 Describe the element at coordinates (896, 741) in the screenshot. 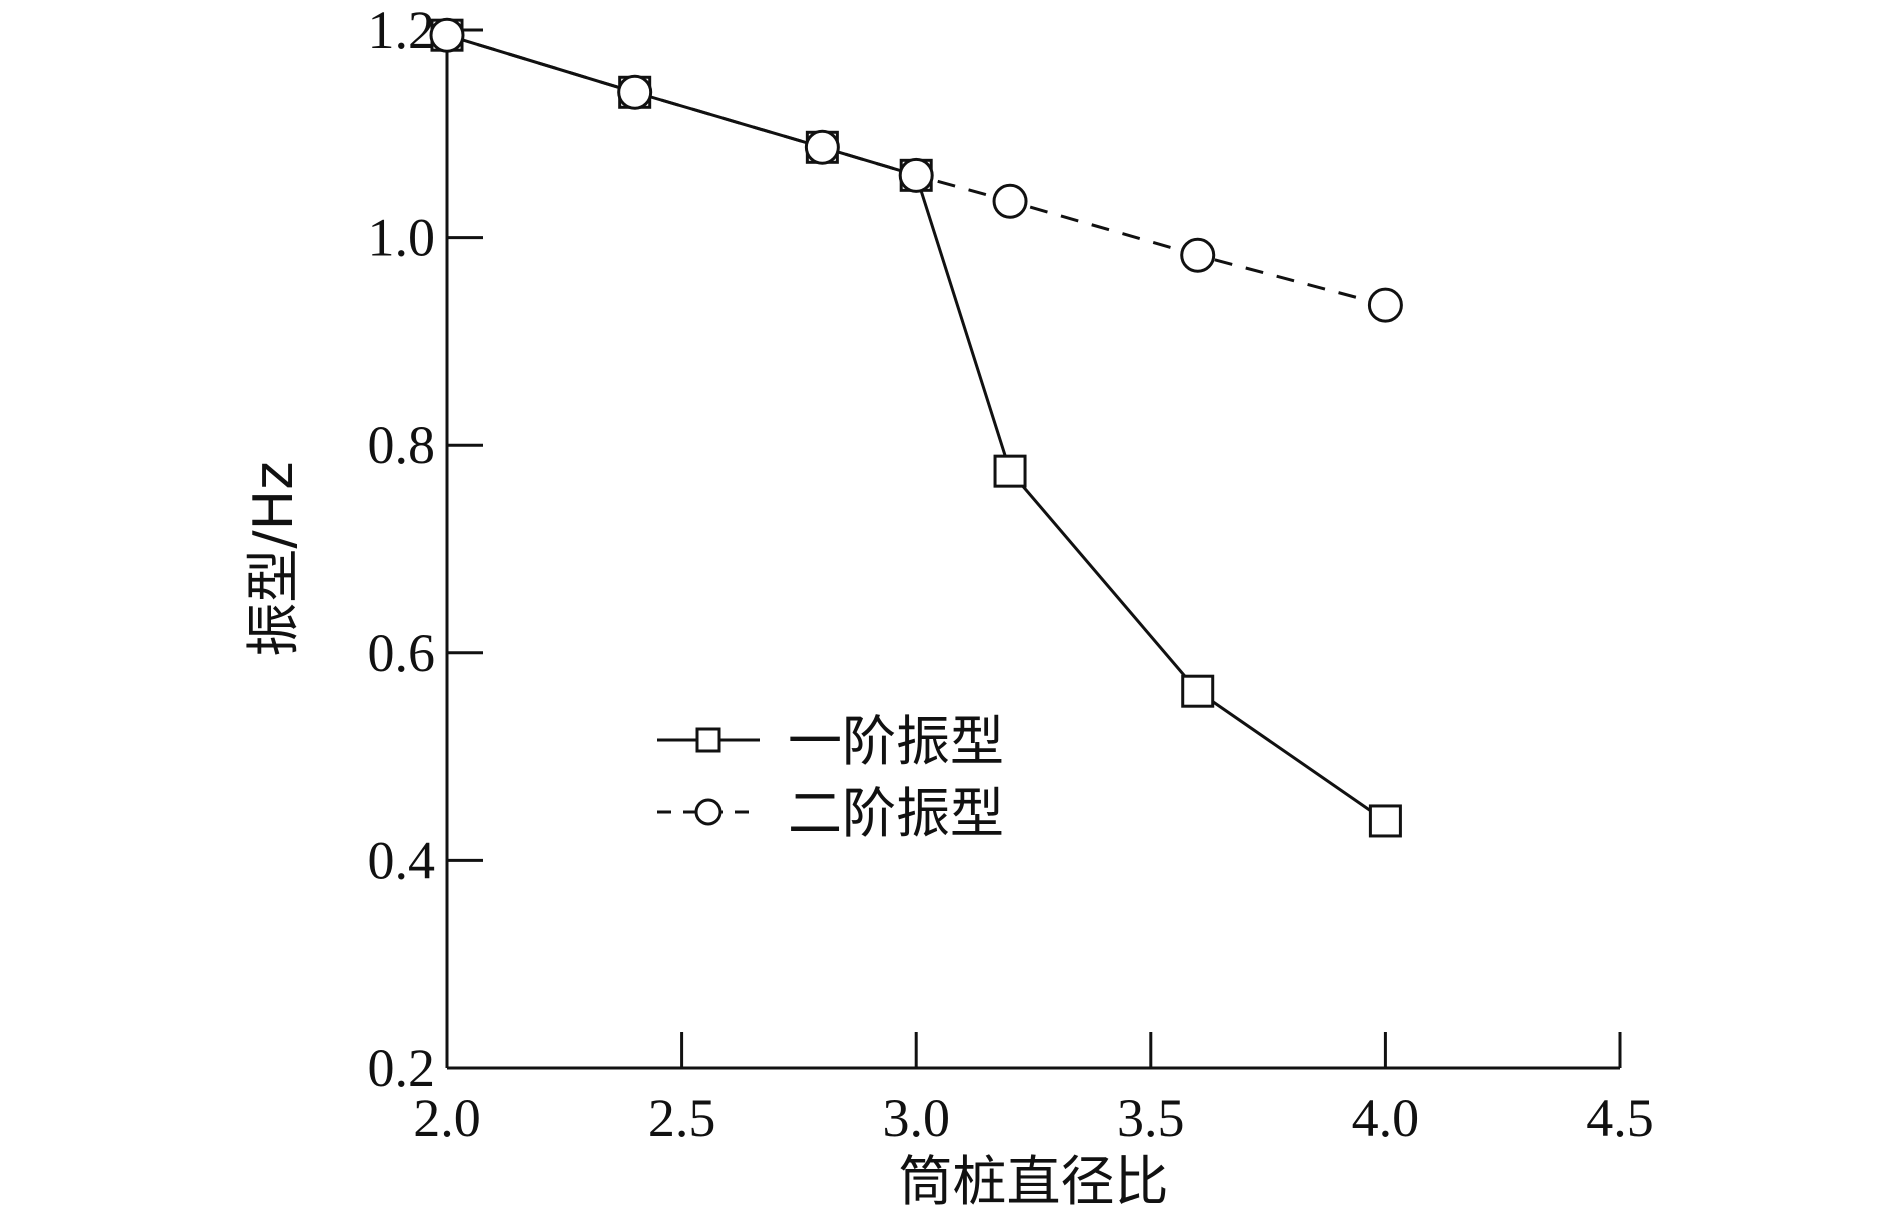

I see `legend-label: 一阶振型` at that location.